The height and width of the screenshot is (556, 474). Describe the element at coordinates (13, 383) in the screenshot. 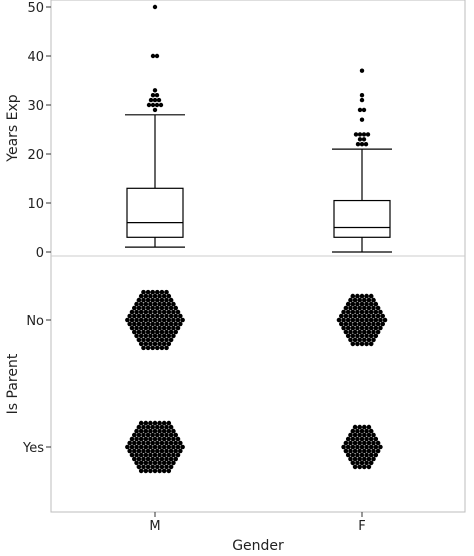

I see `y-axis-title-is-parent: Is Parent` at that location.